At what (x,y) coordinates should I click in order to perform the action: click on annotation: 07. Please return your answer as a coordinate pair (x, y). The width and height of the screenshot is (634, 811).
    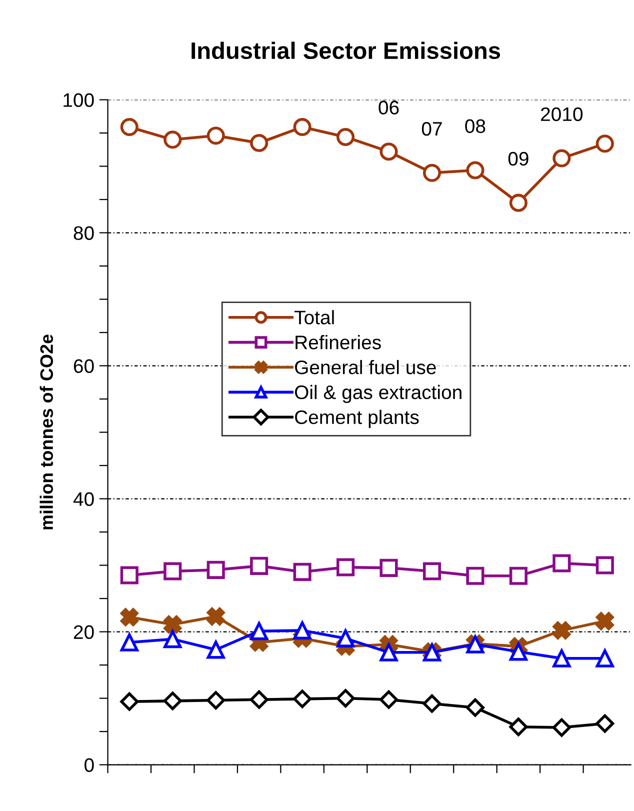
    Looking at the image, I should click on (432, 129).